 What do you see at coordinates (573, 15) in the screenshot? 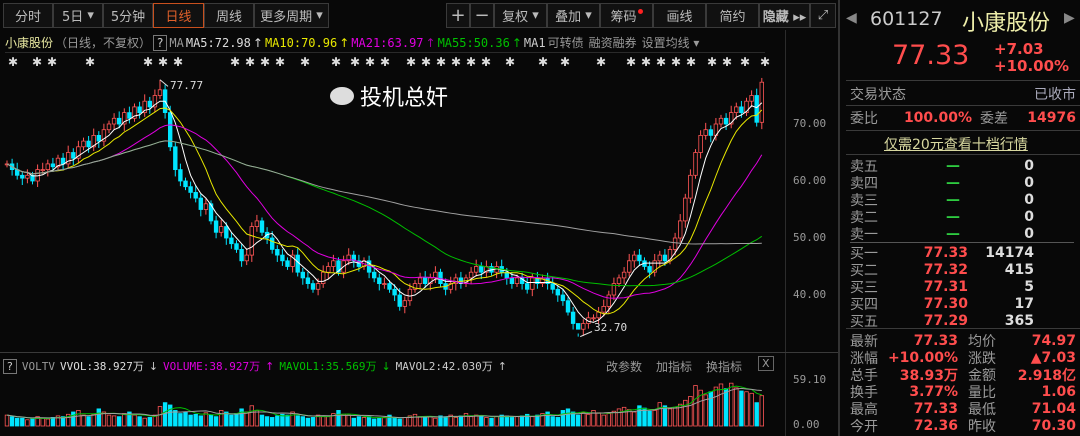
I see `overlay-dropdown: 叠加 ▾` at bounding box center [573, 15].